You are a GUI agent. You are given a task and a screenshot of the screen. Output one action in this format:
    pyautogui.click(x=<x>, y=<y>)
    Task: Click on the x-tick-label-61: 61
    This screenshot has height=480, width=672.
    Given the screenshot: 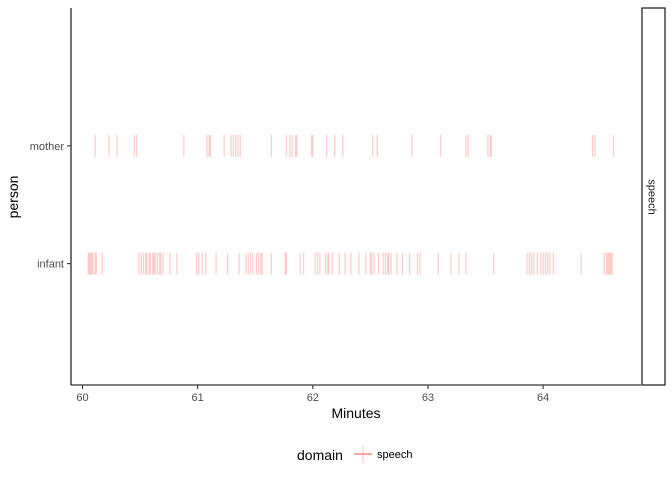 What is the action you would take?
    pyautogui.click(x=198, y=398)
    